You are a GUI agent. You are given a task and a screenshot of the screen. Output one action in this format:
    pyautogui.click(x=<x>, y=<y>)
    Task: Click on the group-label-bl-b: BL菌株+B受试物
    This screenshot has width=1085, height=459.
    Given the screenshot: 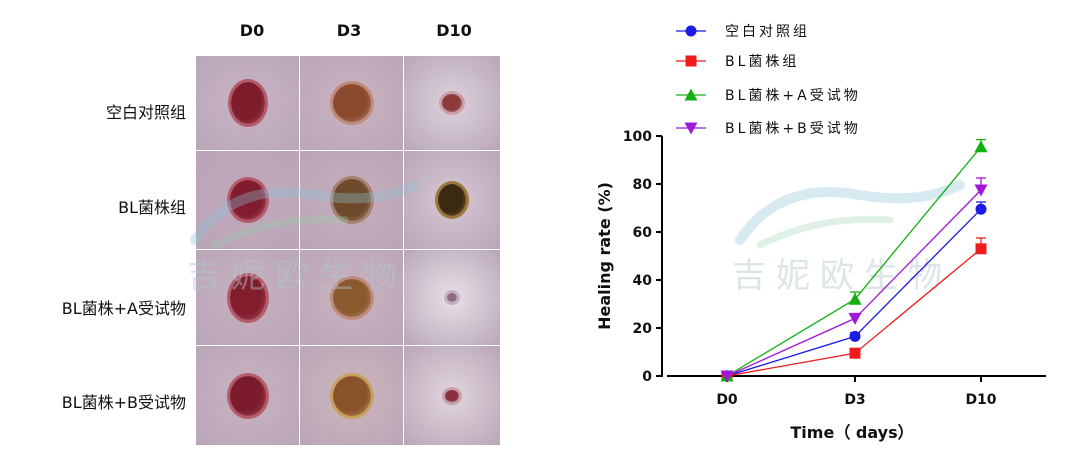 What is the action you would take?
    pyautogui.click(x=123, y=402)
    